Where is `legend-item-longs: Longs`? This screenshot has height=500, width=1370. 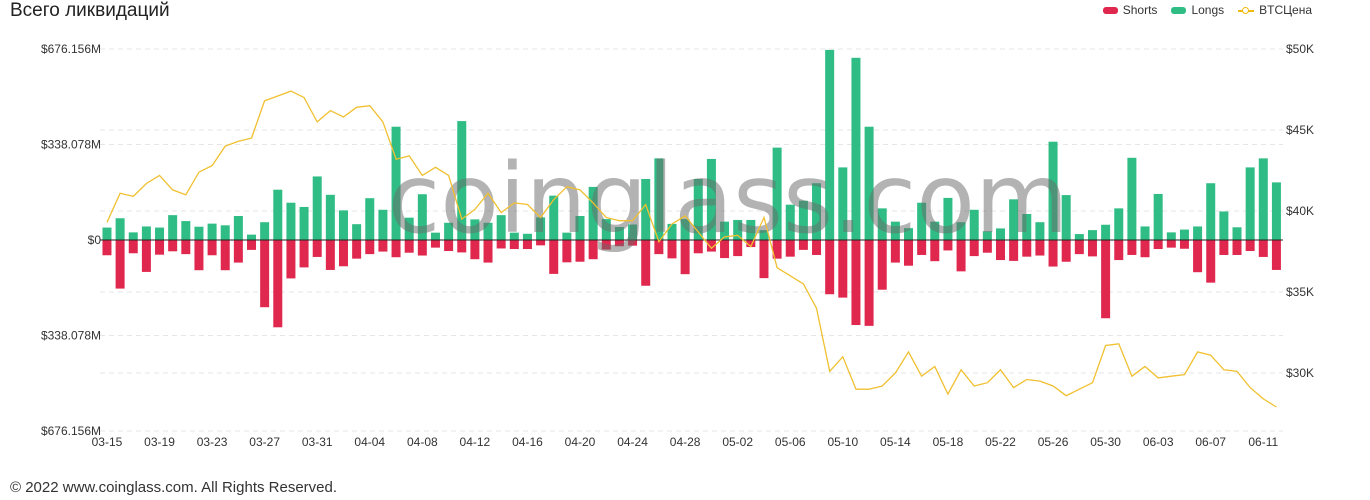 legend-item-longs: Longs is located at coordinates (1197, 10).